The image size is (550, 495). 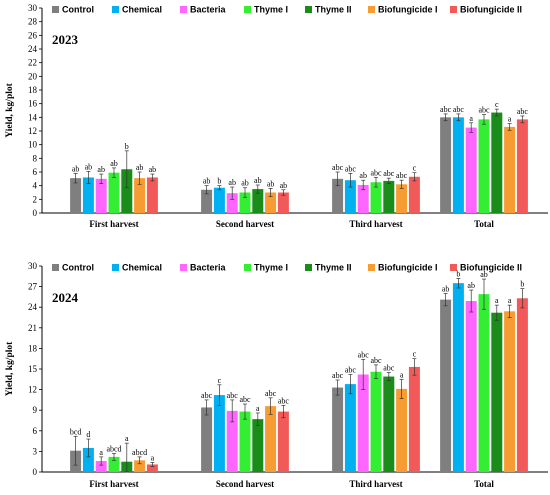 What do you see at coordinates (88, 434) in the screenshot?
I see `significance-label: d` at bounding box center [88, 434].